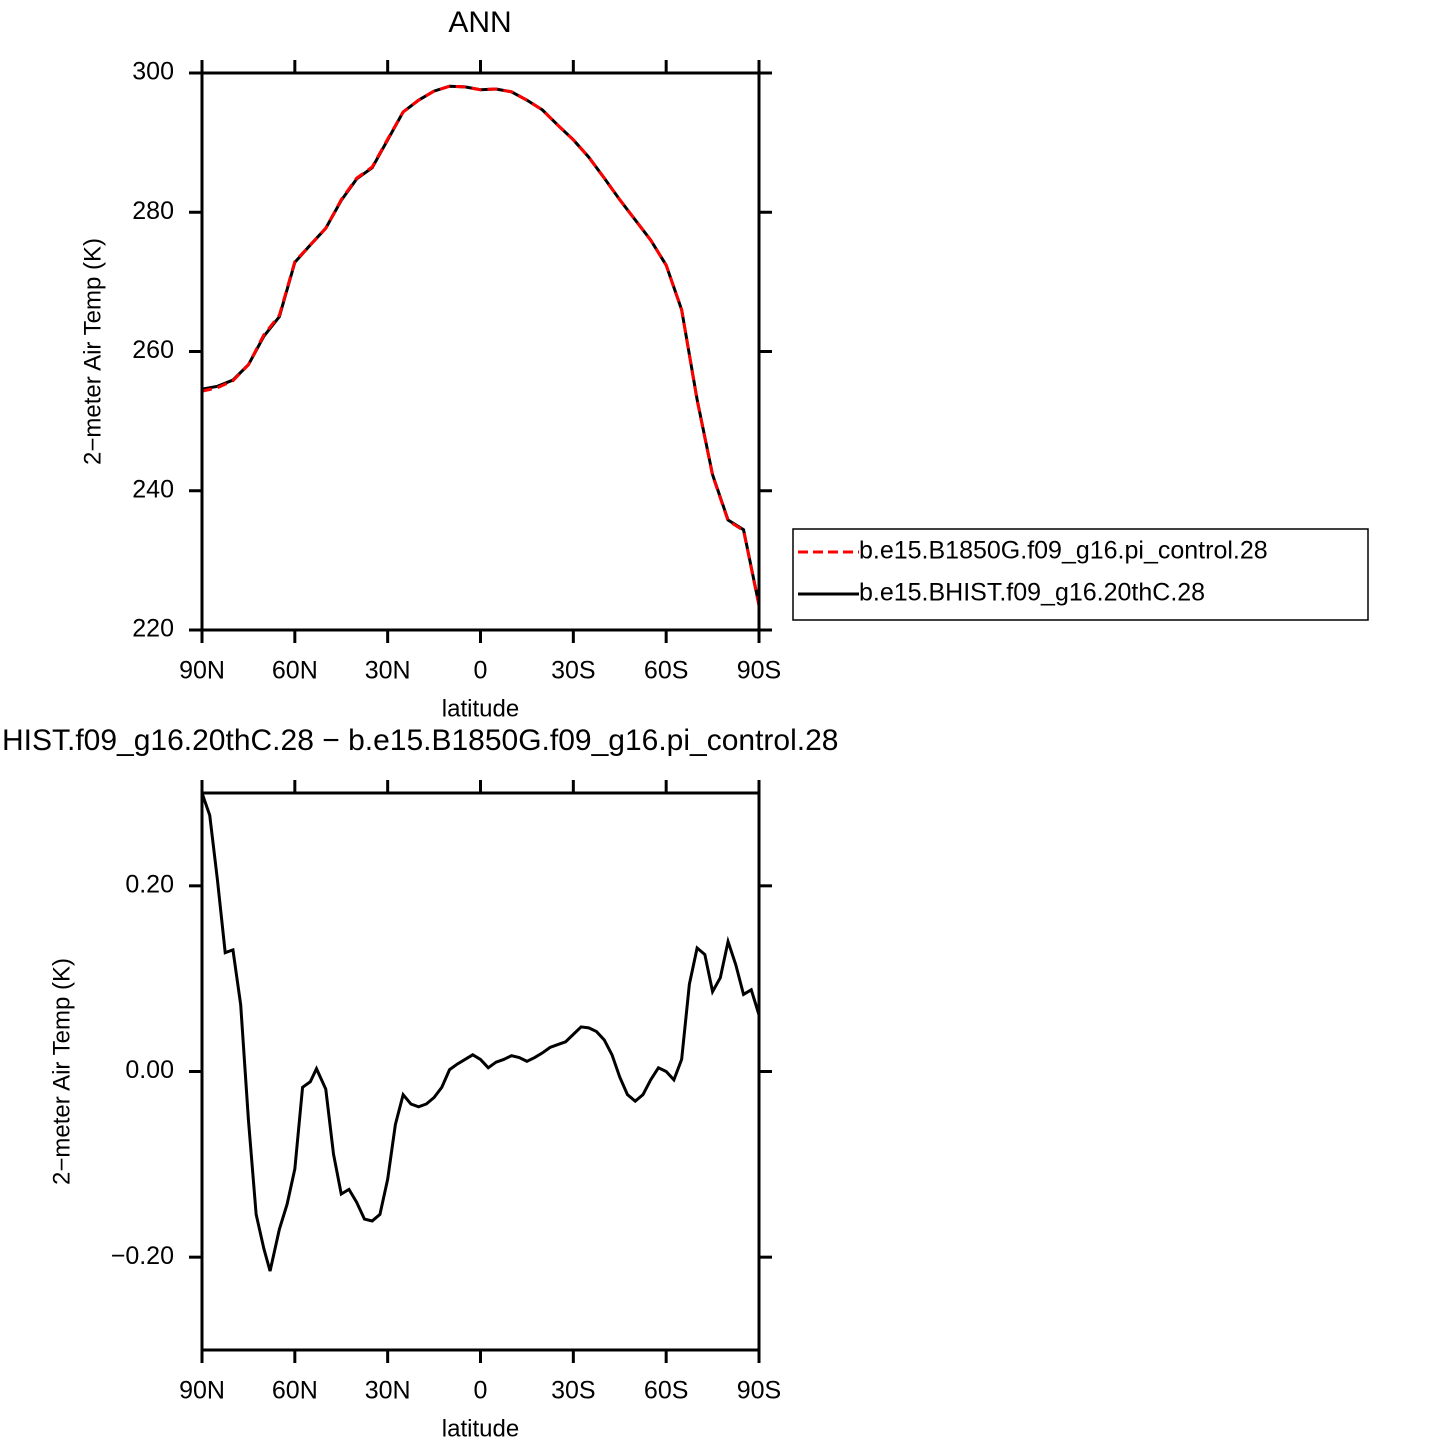 Image resolution: width=1449 pixels, height=1452 pixels. Describe the element at coordinates (479, 22) in the screenshot. I see `chart-title: ANN` at that location.